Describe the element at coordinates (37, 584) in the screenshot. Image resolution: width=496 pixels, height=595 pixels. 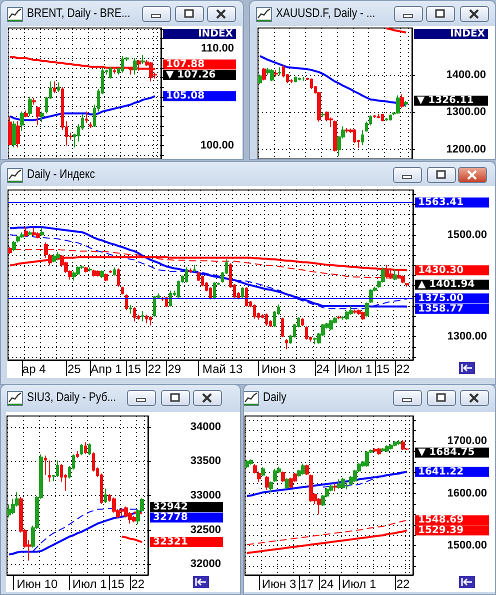
I see `x-tick-label: Июн 10` at that location.